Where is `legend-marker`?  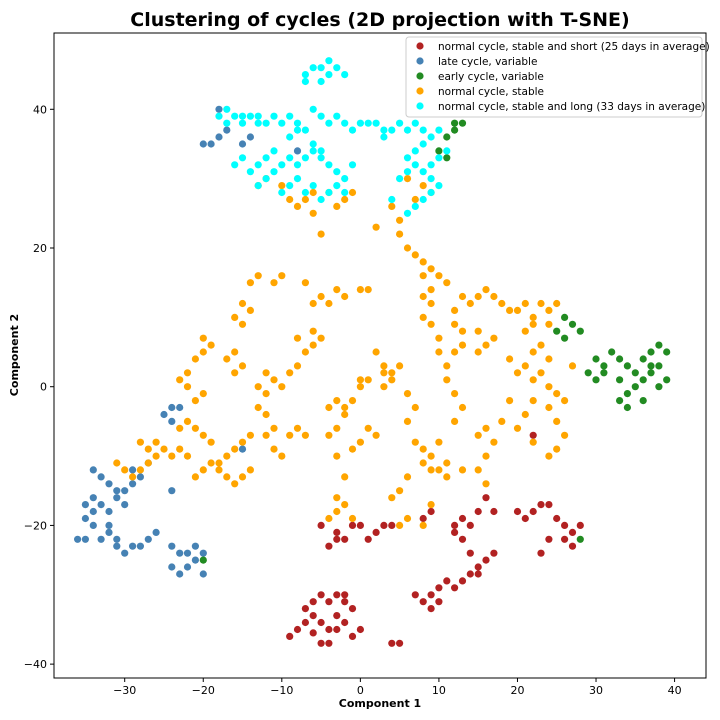
legend-marker is located at coordinates (420, 61).